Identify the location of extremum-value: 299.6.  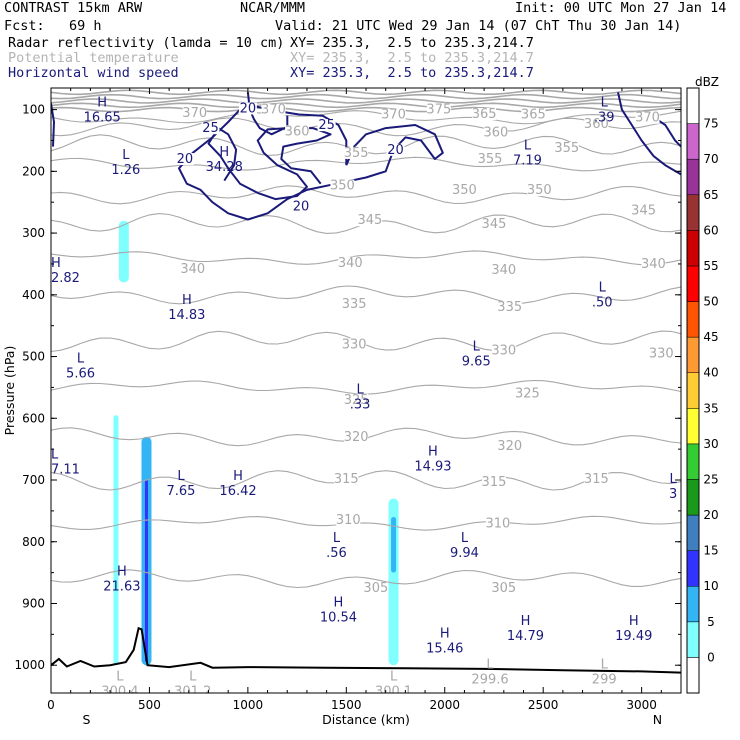
(489, 679).